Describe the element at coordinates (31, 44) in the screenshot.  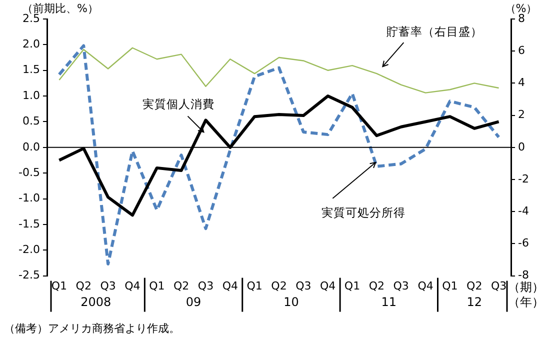
I see `y-tick-label: 2.0` at that location.